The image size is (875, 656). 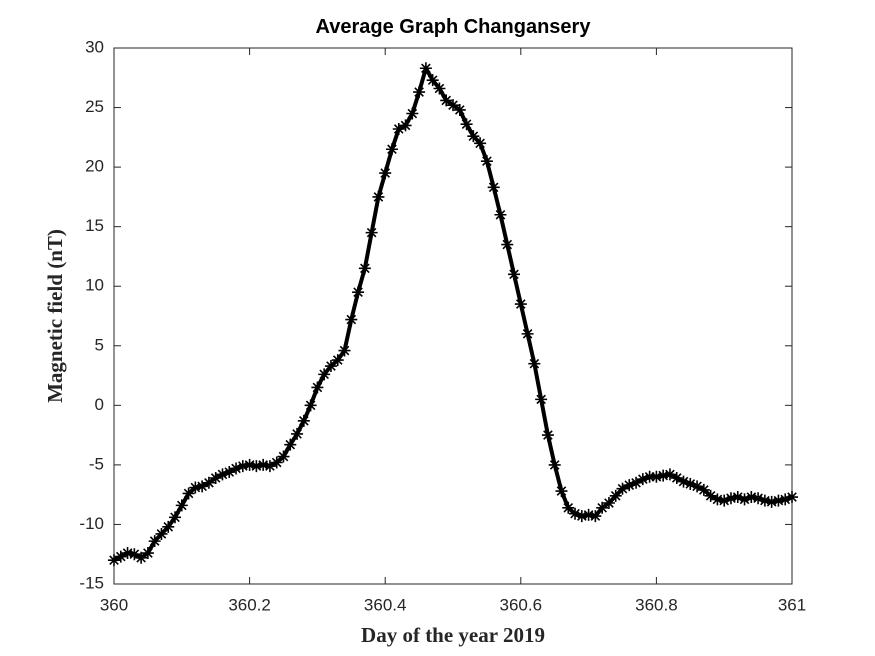 I want to click on y-tick-label: -5, so click(x=96, y=463).